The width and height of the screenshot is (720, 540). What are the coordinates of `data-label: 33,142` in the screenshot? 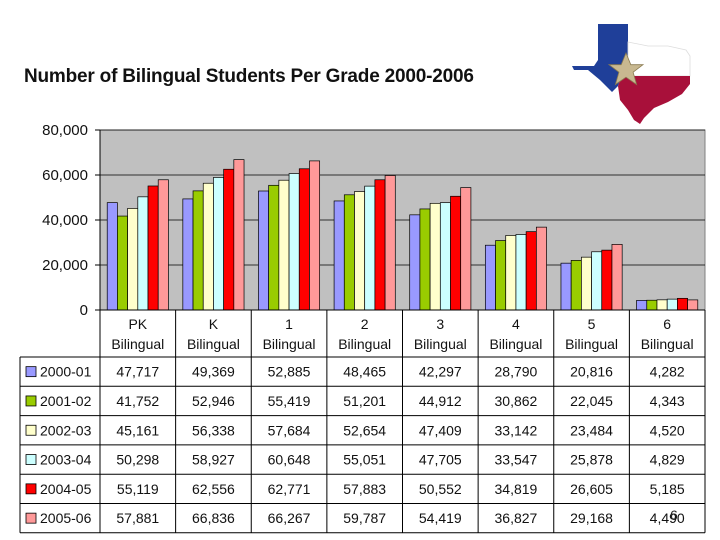 It's located at (516, 430).